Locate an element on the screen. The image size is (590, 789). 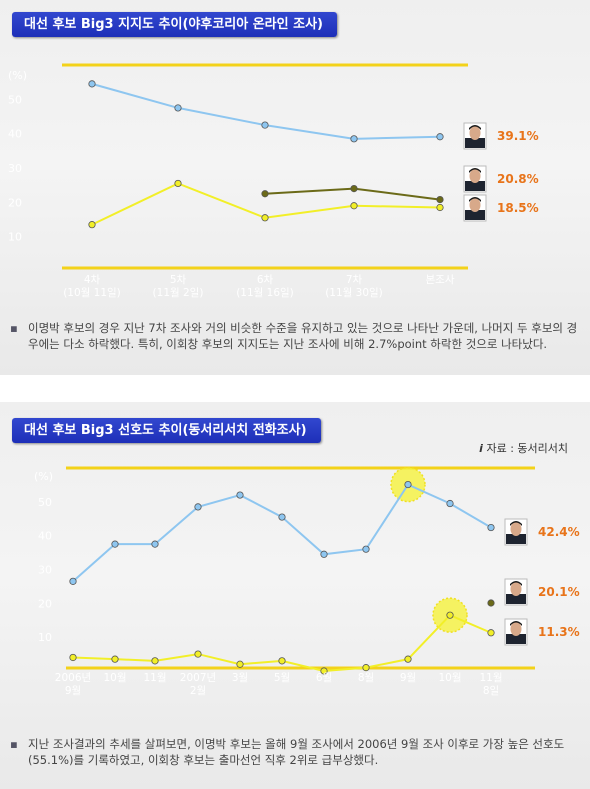
value-label: 18.5% is located at coordinates (518, 208).